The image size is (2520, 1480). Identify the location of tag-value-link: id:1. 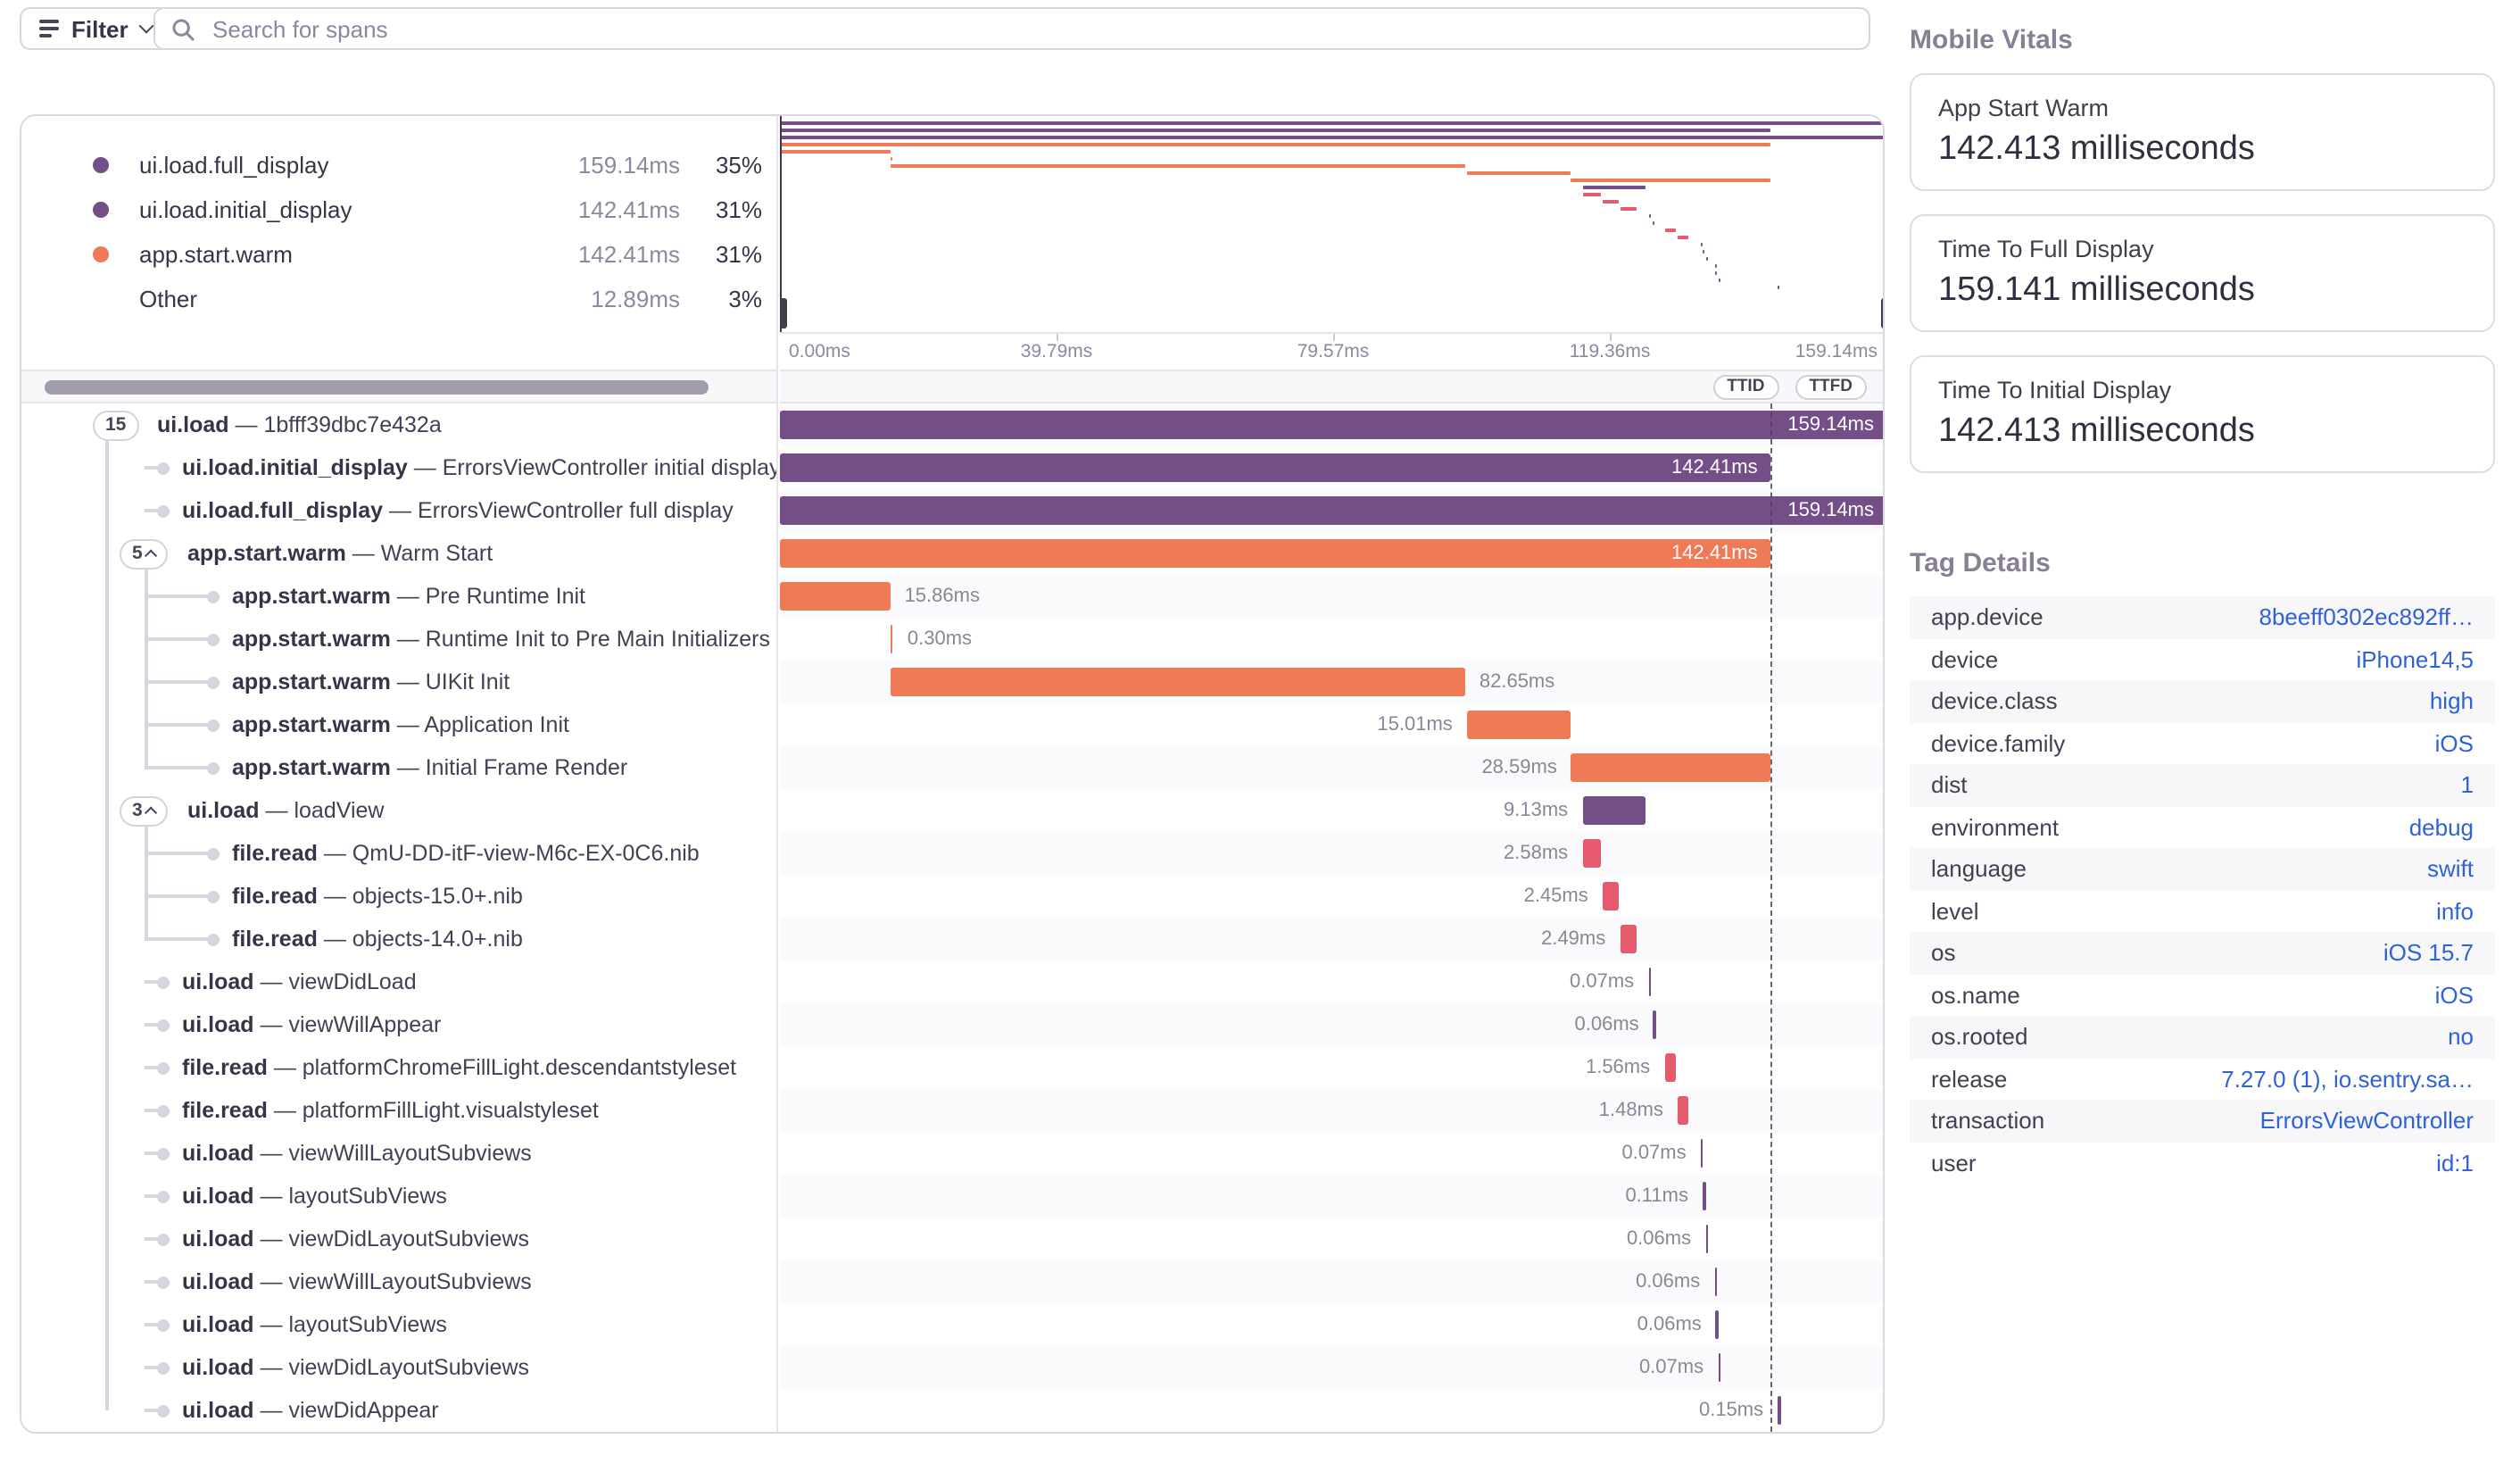
(2455, 1163).